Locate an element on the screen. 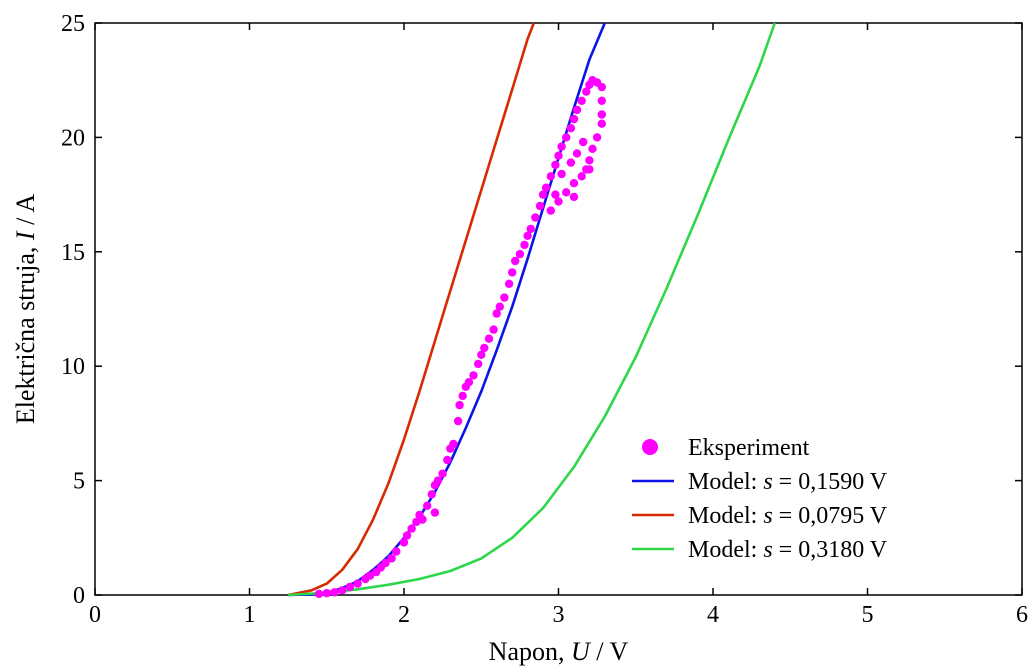  y-tick-label: 5 is located at coordinates (79, 482).